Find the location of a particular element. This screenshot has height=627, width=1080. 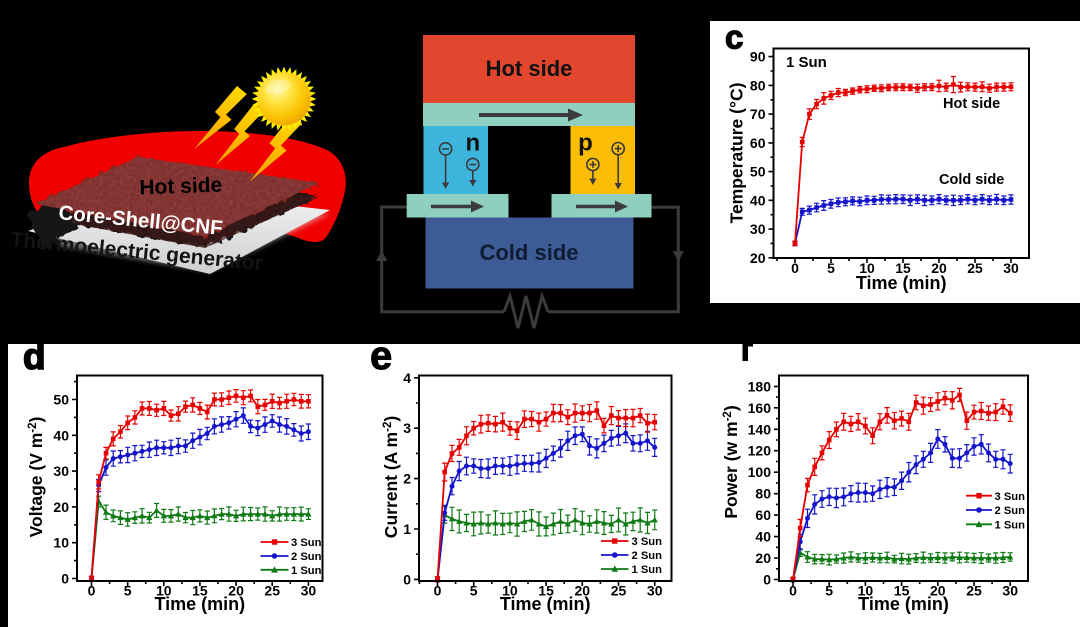

svg-text: 180 is located at coordinates (760, 386).